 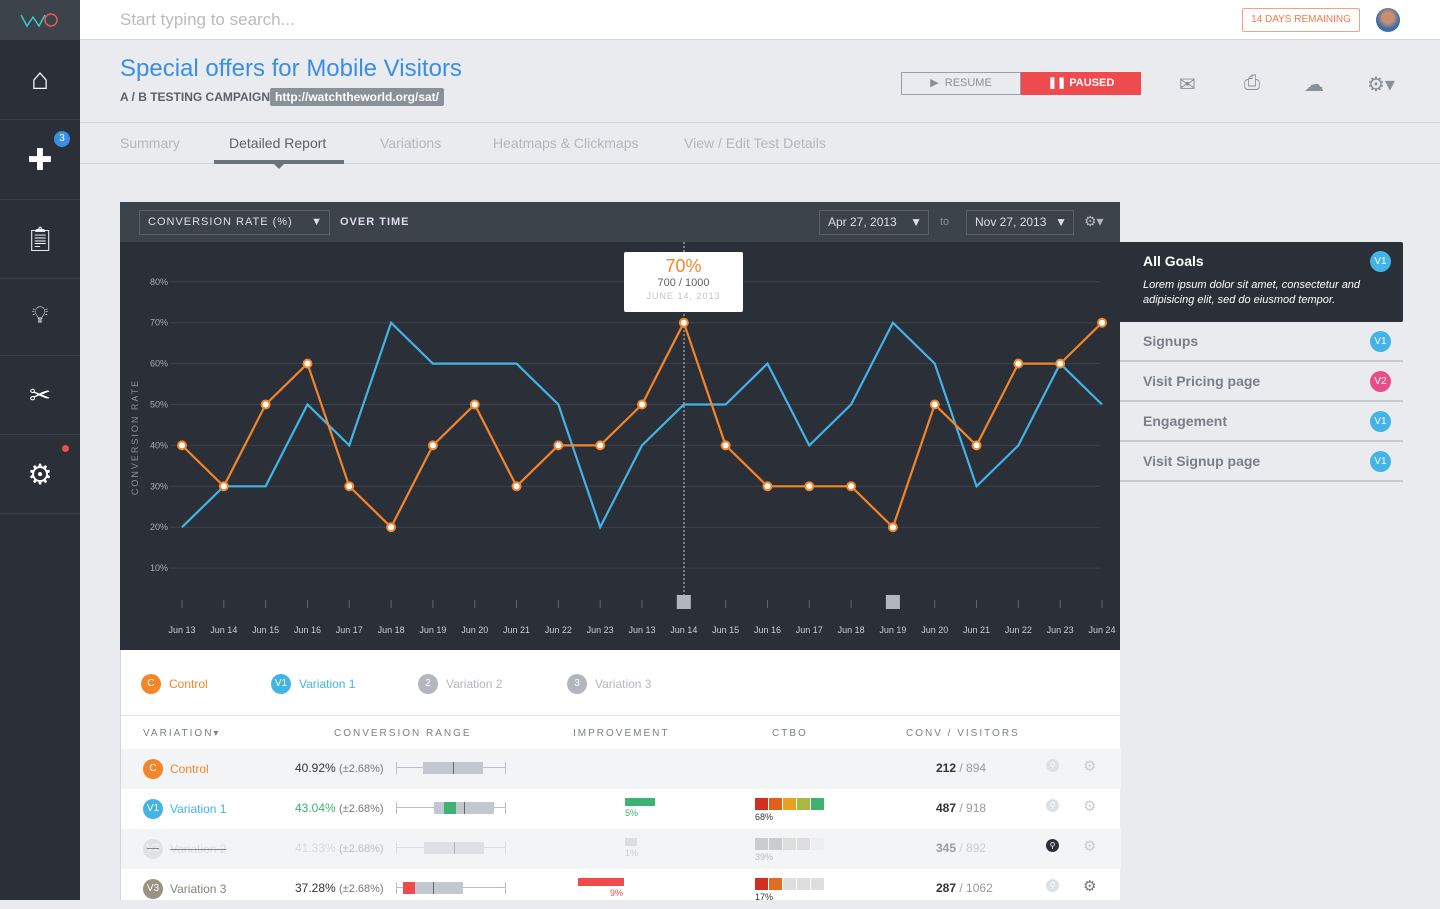 I want to click on tab-summary: Summary, so click(x=150, y=143).